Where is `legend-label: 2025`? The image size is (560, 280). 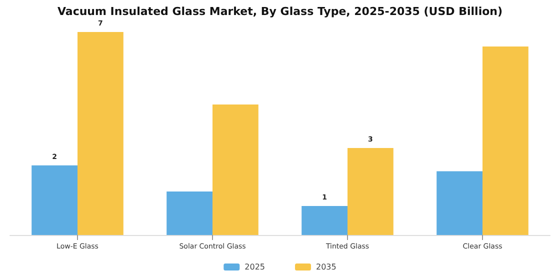
legend-label: 2025 is located at coordinates (254, 267).